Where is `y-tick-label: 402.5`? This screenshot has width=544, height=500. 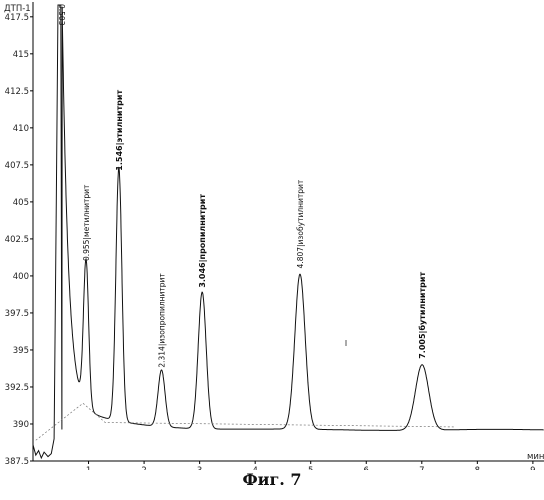
y-tick-label: 402.5 is located at coordinates (17, 240).